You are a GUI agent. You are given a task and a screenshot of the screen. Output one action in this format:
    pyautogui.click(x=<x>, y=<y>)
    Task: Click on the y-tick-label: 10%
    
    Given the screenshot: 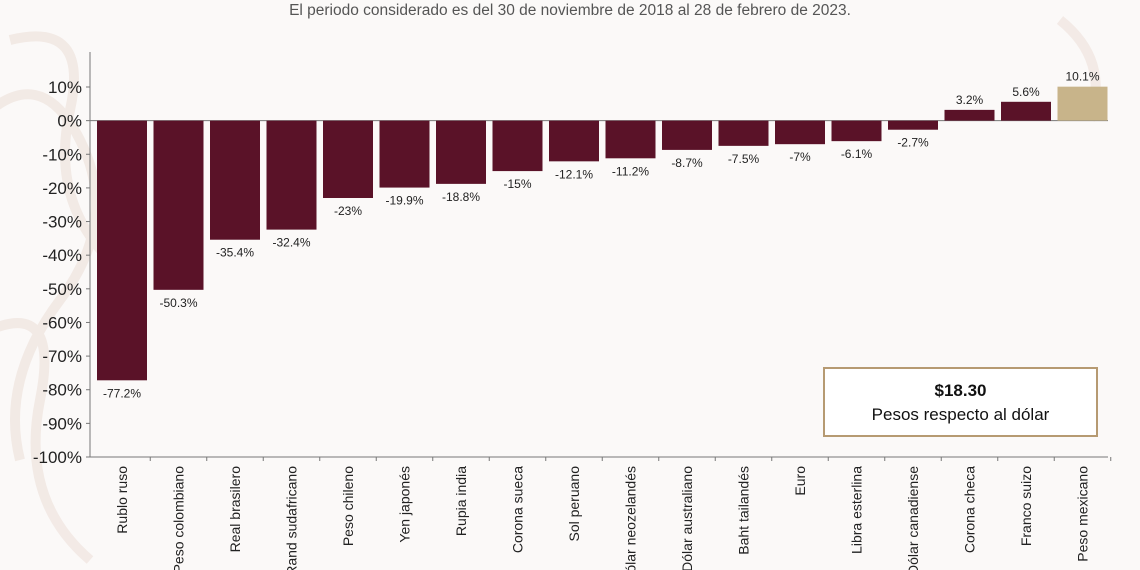 What is the action you would take?
    pyautogui.click(x=65, y=87)
    